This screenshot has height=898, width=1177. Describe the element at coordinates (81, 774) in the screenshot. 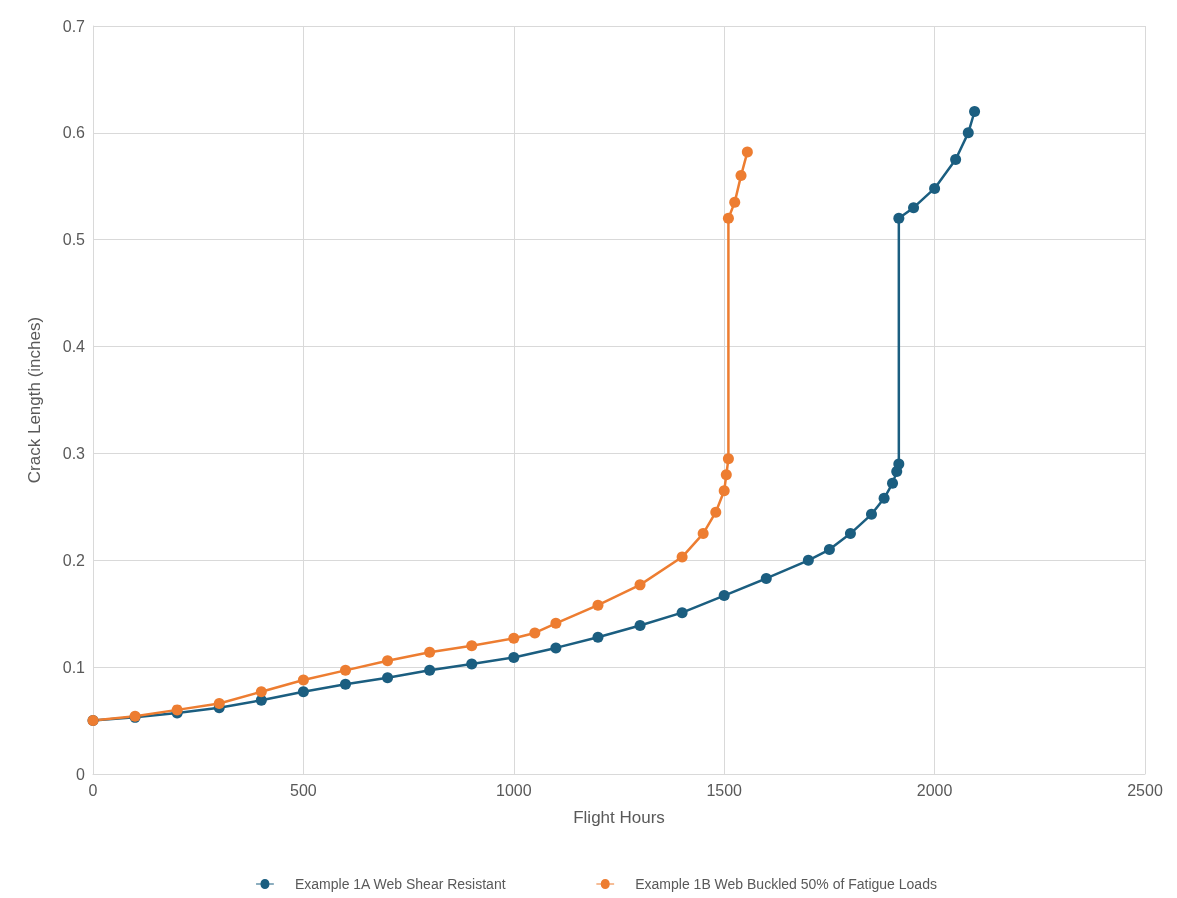

I see `y-tick-label: 0` at that location.